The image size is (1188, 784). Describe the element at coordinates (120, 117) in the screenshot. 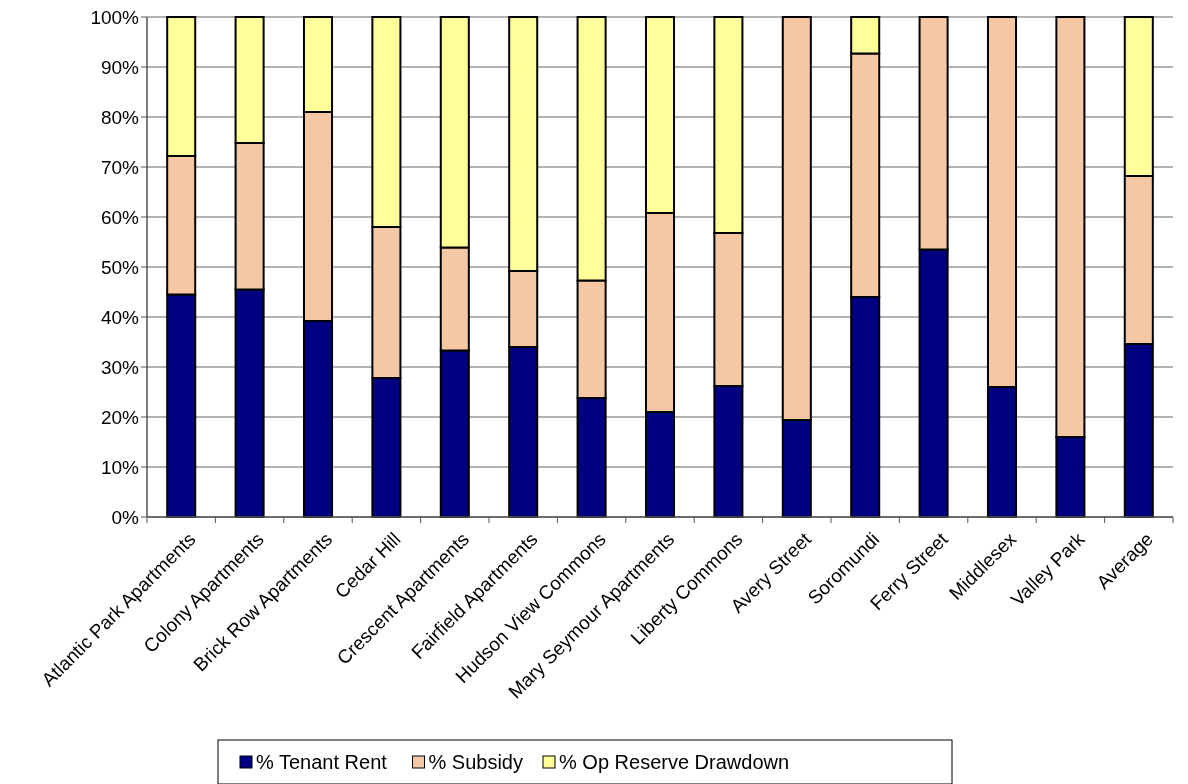

I see `y-tick-label: 80%` at that location.